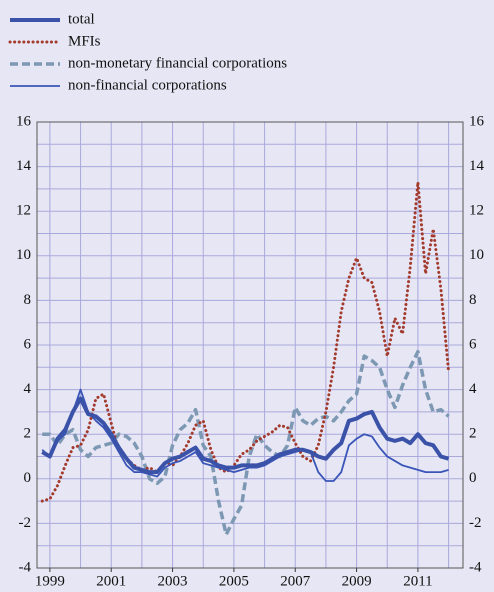 This screenshot has width=494, height=592. I want to click on y2-tick-label: 2, so click(473, 434).